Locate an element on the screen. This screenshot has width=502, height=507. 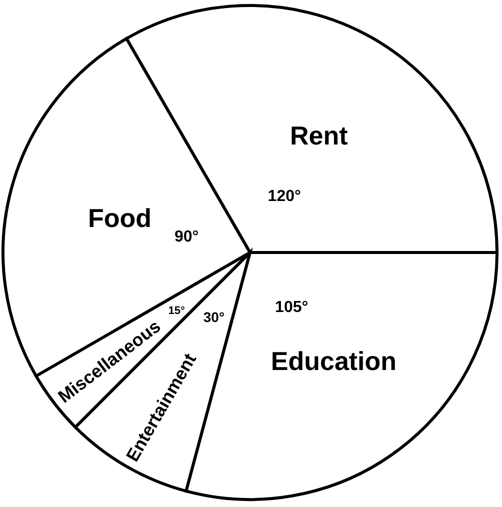
data-label: 105° is located at coordinates (291, 307).